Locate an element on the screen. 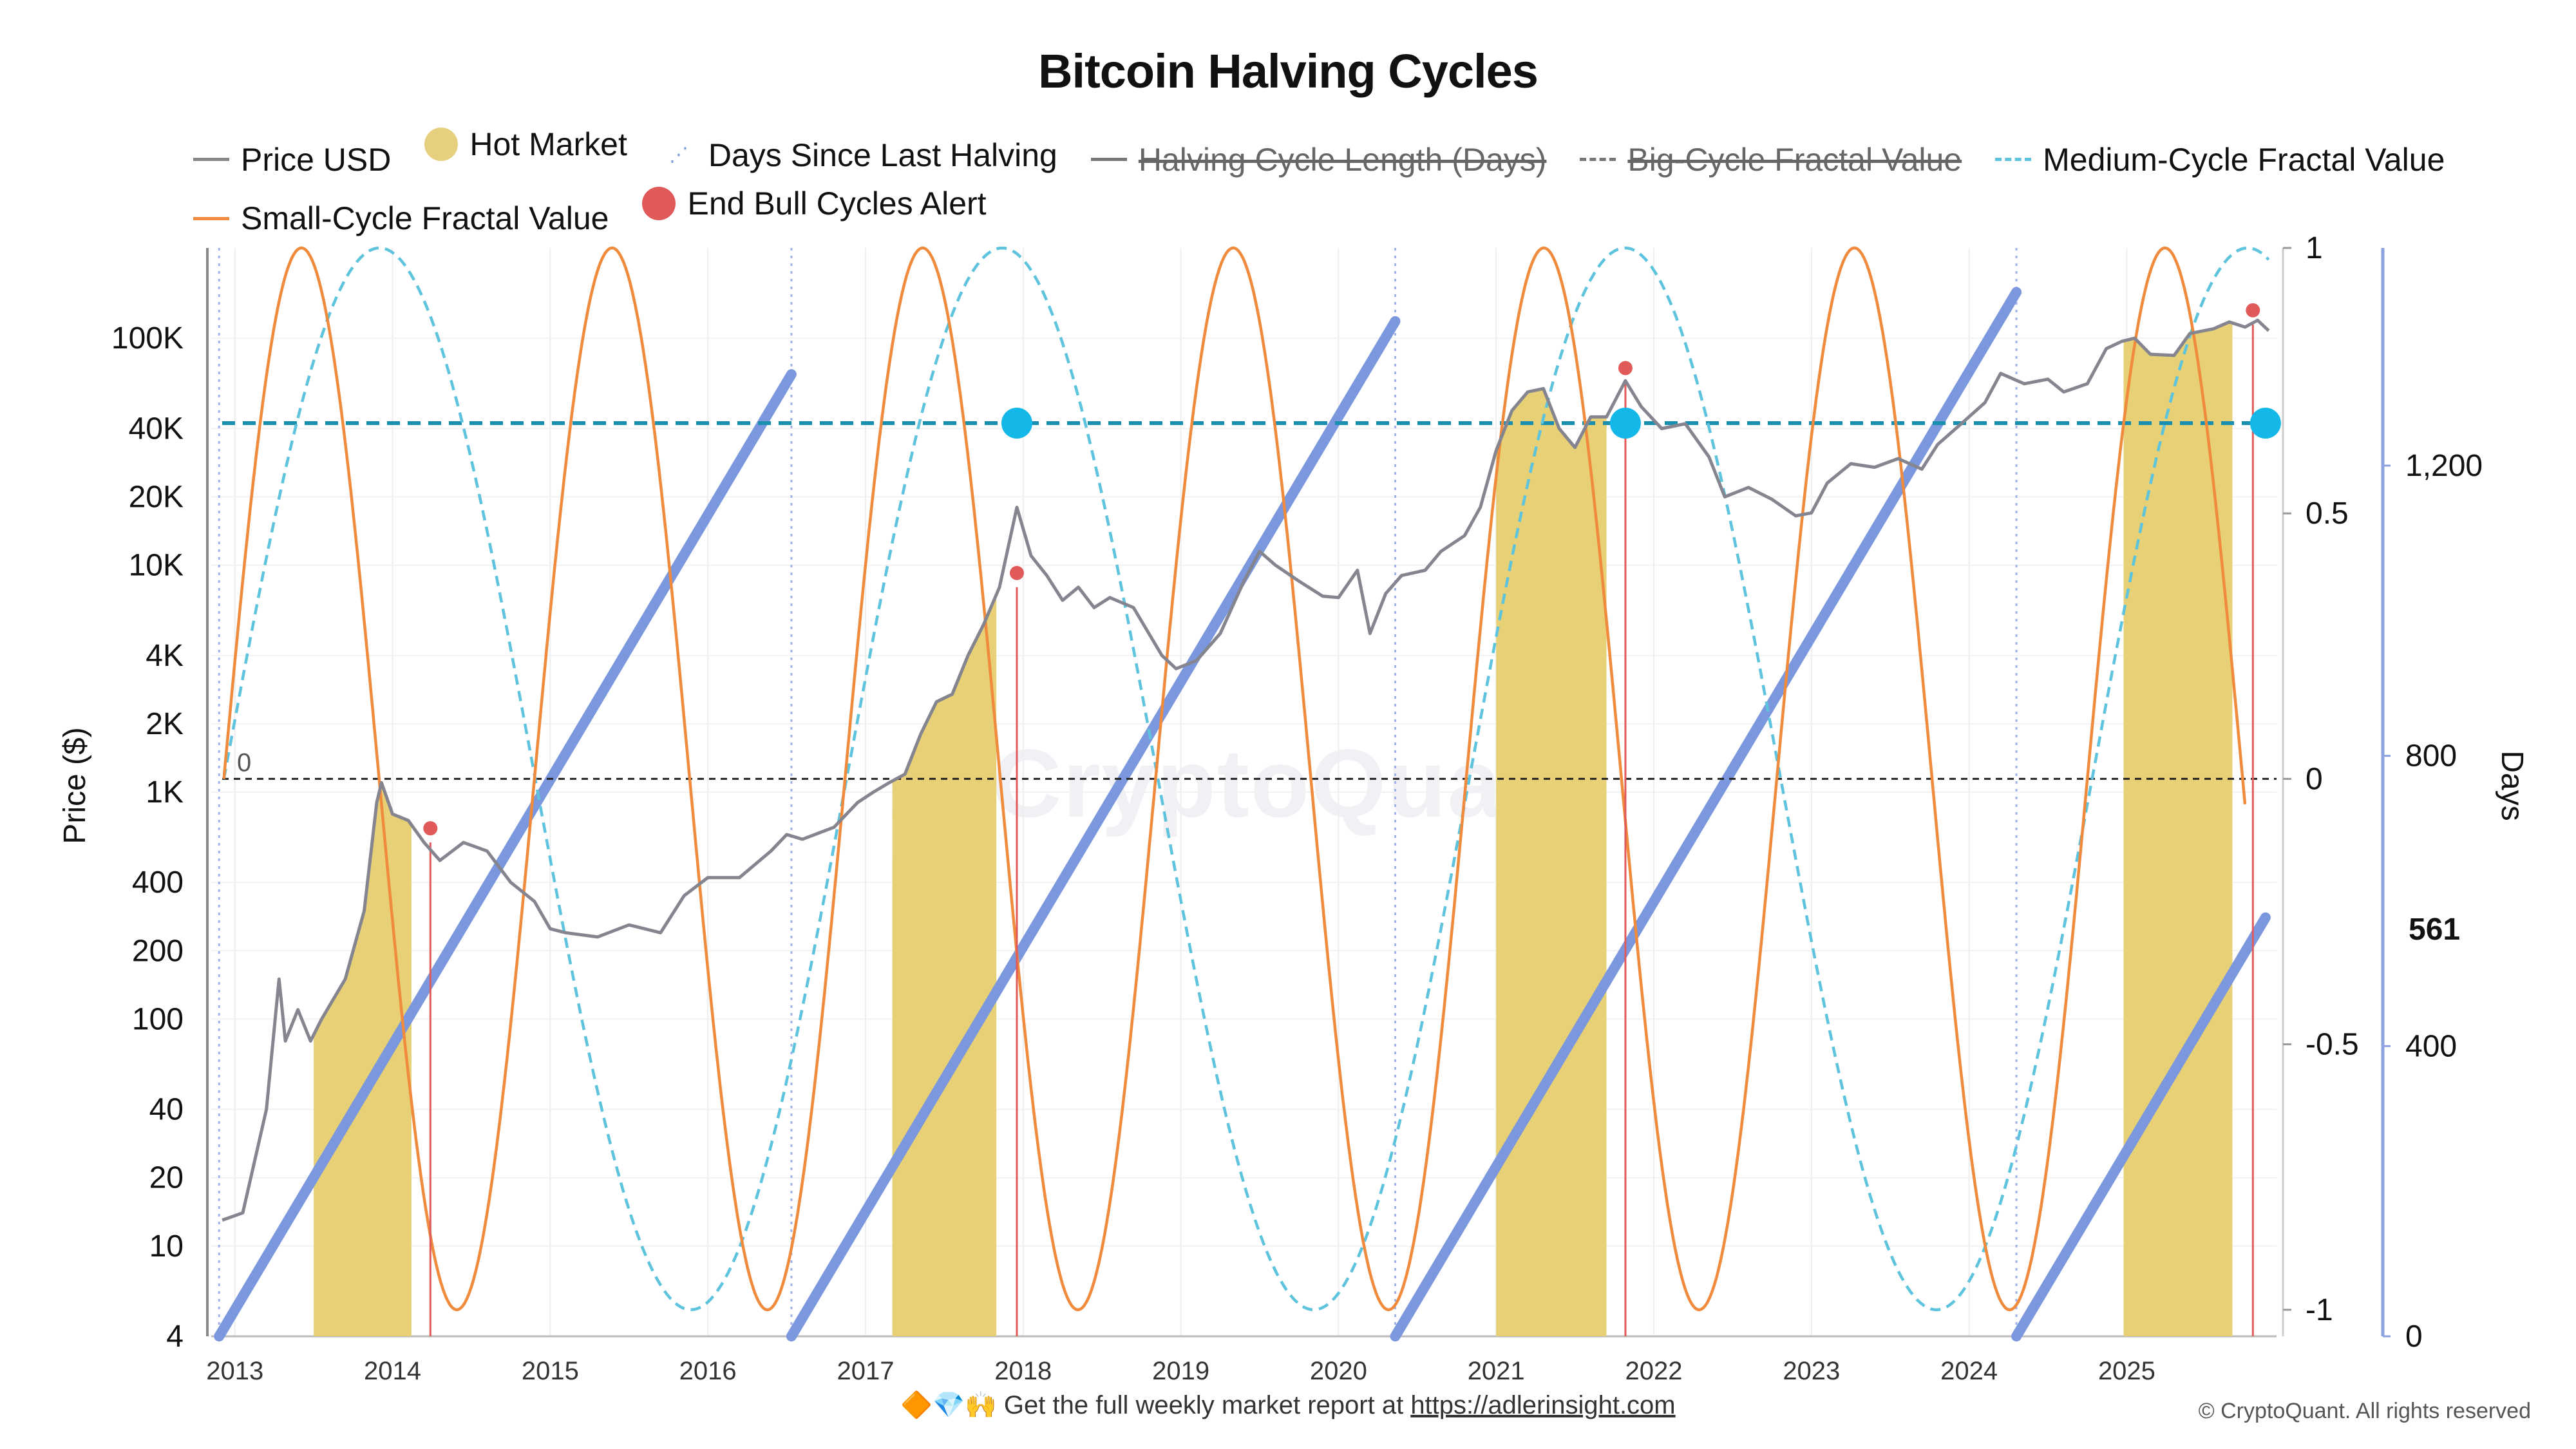 This screenshot has width=2576, height=1449. legend-item-6: Small-Cycle Fractal Value is located at coordinates (401, 218).